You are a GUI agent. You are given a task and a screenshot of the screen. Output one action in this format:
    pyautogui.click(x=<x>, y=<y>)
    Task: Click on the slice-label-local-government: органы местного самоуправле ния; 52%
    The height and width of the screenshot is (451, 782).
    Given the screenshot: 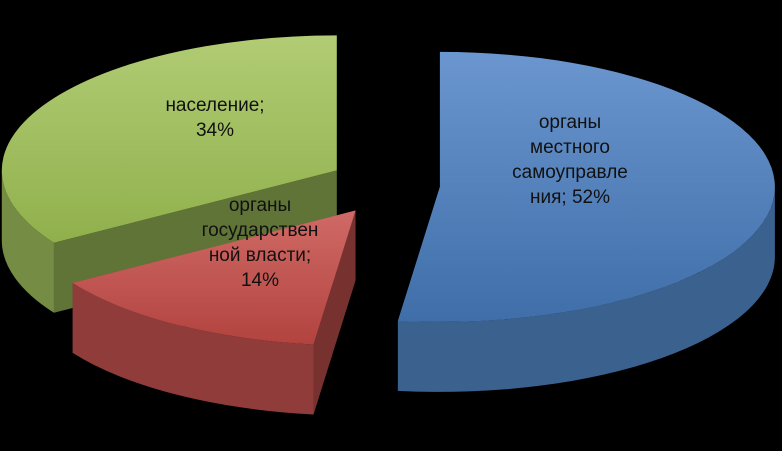 What is the action you would take?
    pyautogui.click(x=570, y=160)
    